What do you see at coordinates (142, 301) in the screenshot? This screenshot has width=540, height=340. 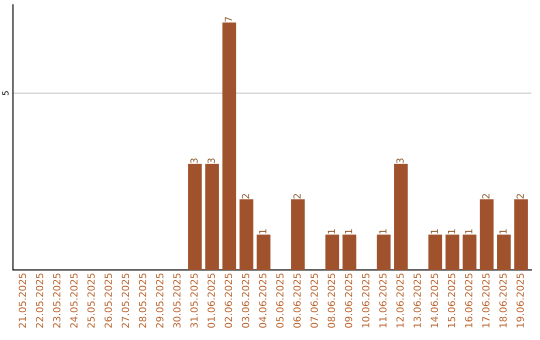 I see `x-tick-label: 28.05.2025` at bounding box center [142, 301].